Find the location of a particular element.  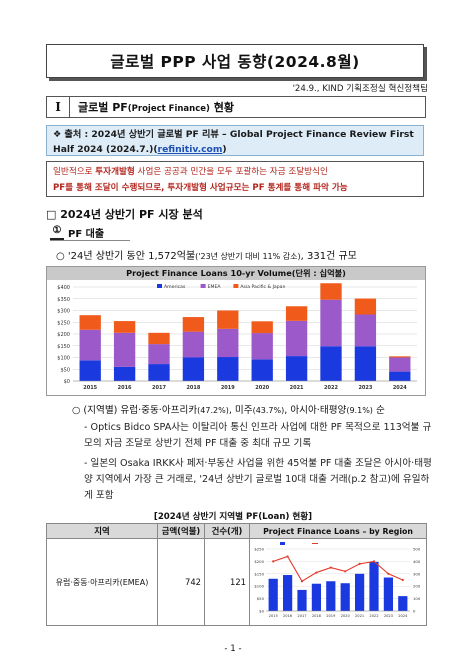

legend-label: Americas is located at coordinates (175, 287).